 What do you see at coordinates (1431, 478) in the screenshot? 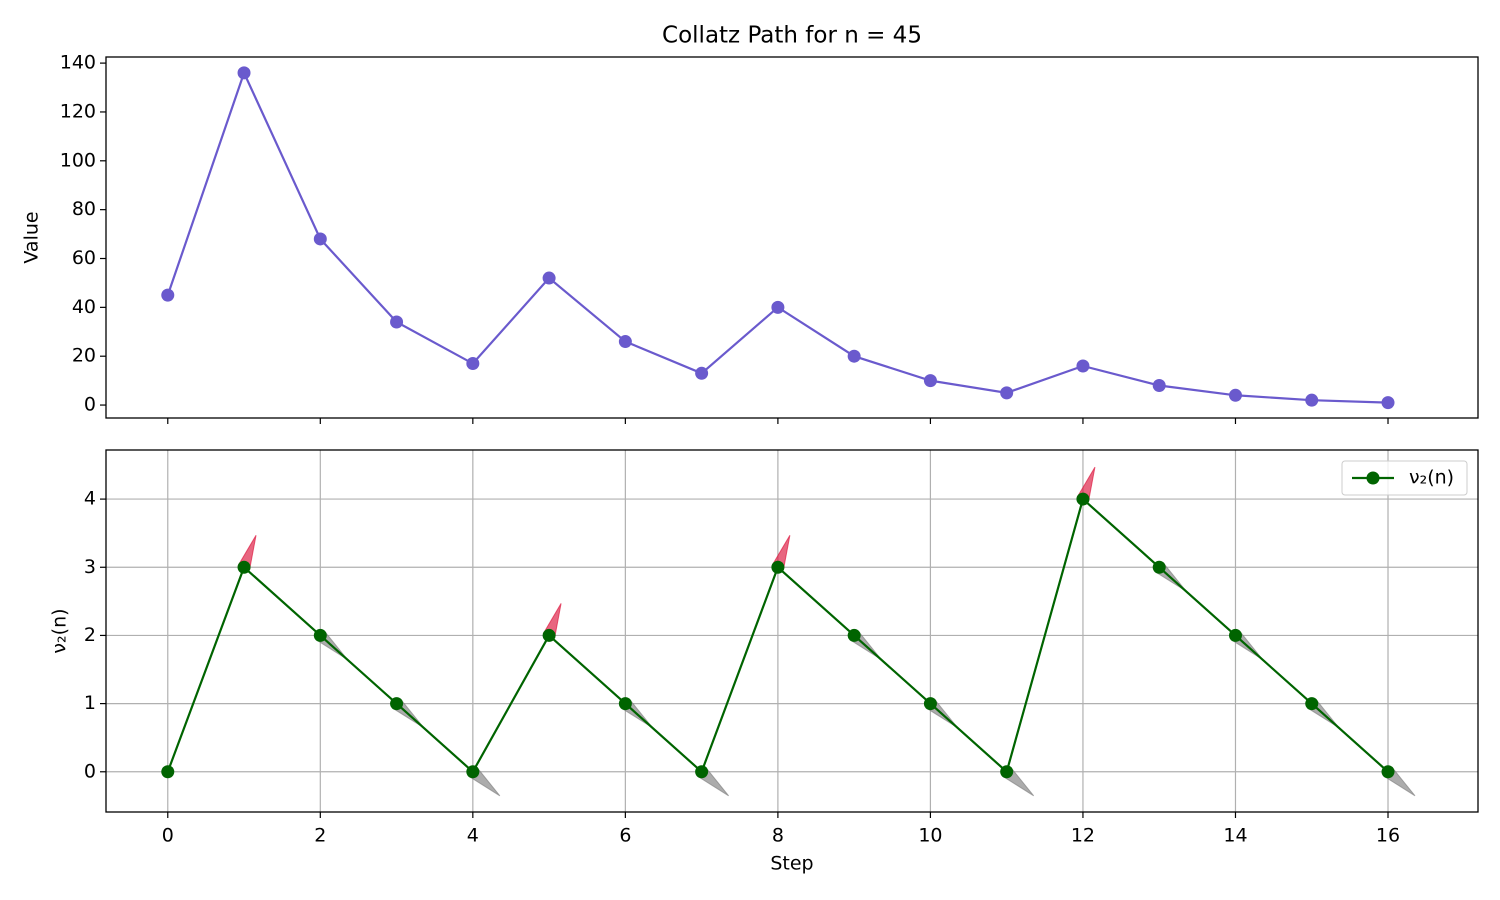
I see `legend-label: ν₂(n)` at bounding box center [1431, 478].